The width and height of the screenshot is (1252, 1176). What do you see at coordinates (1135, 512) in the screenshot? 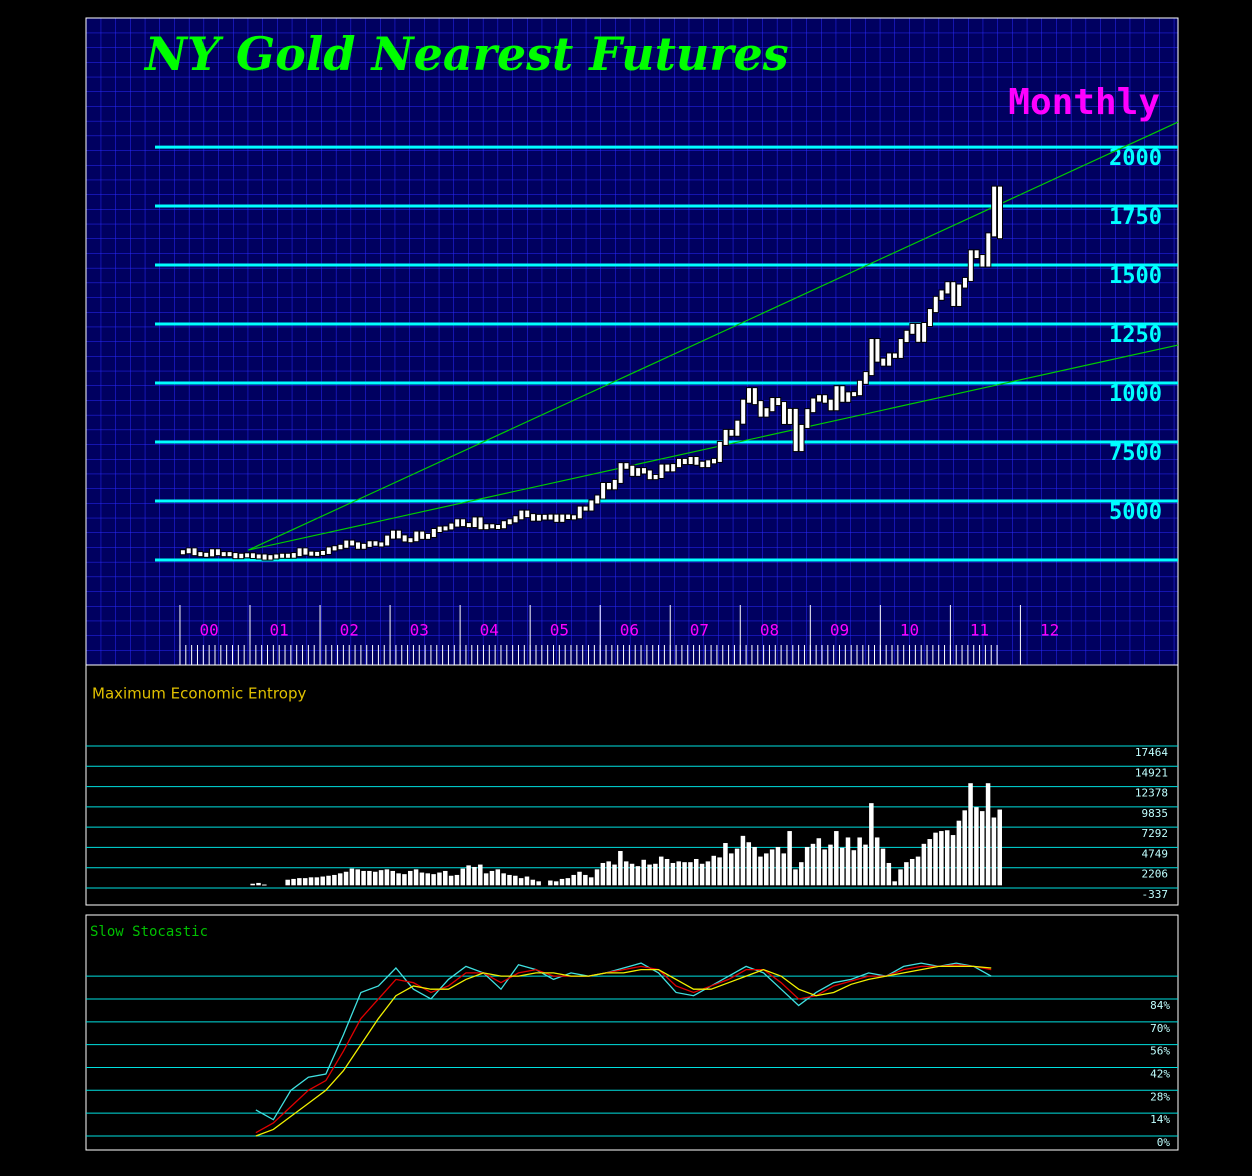
I see `y-tick-label: 5000` at bounding box center [1135, 512].